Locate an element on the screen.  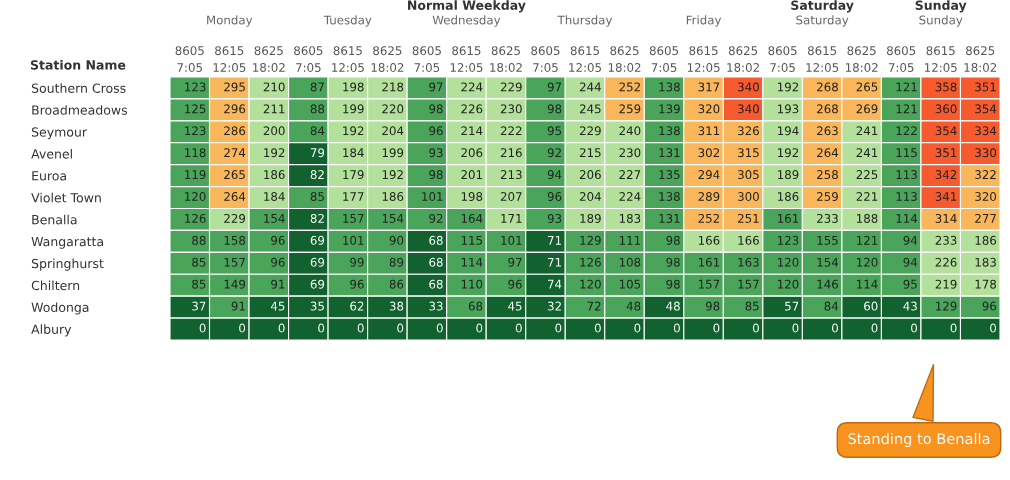
data-label: 126 is located at coordinates (590, 262).